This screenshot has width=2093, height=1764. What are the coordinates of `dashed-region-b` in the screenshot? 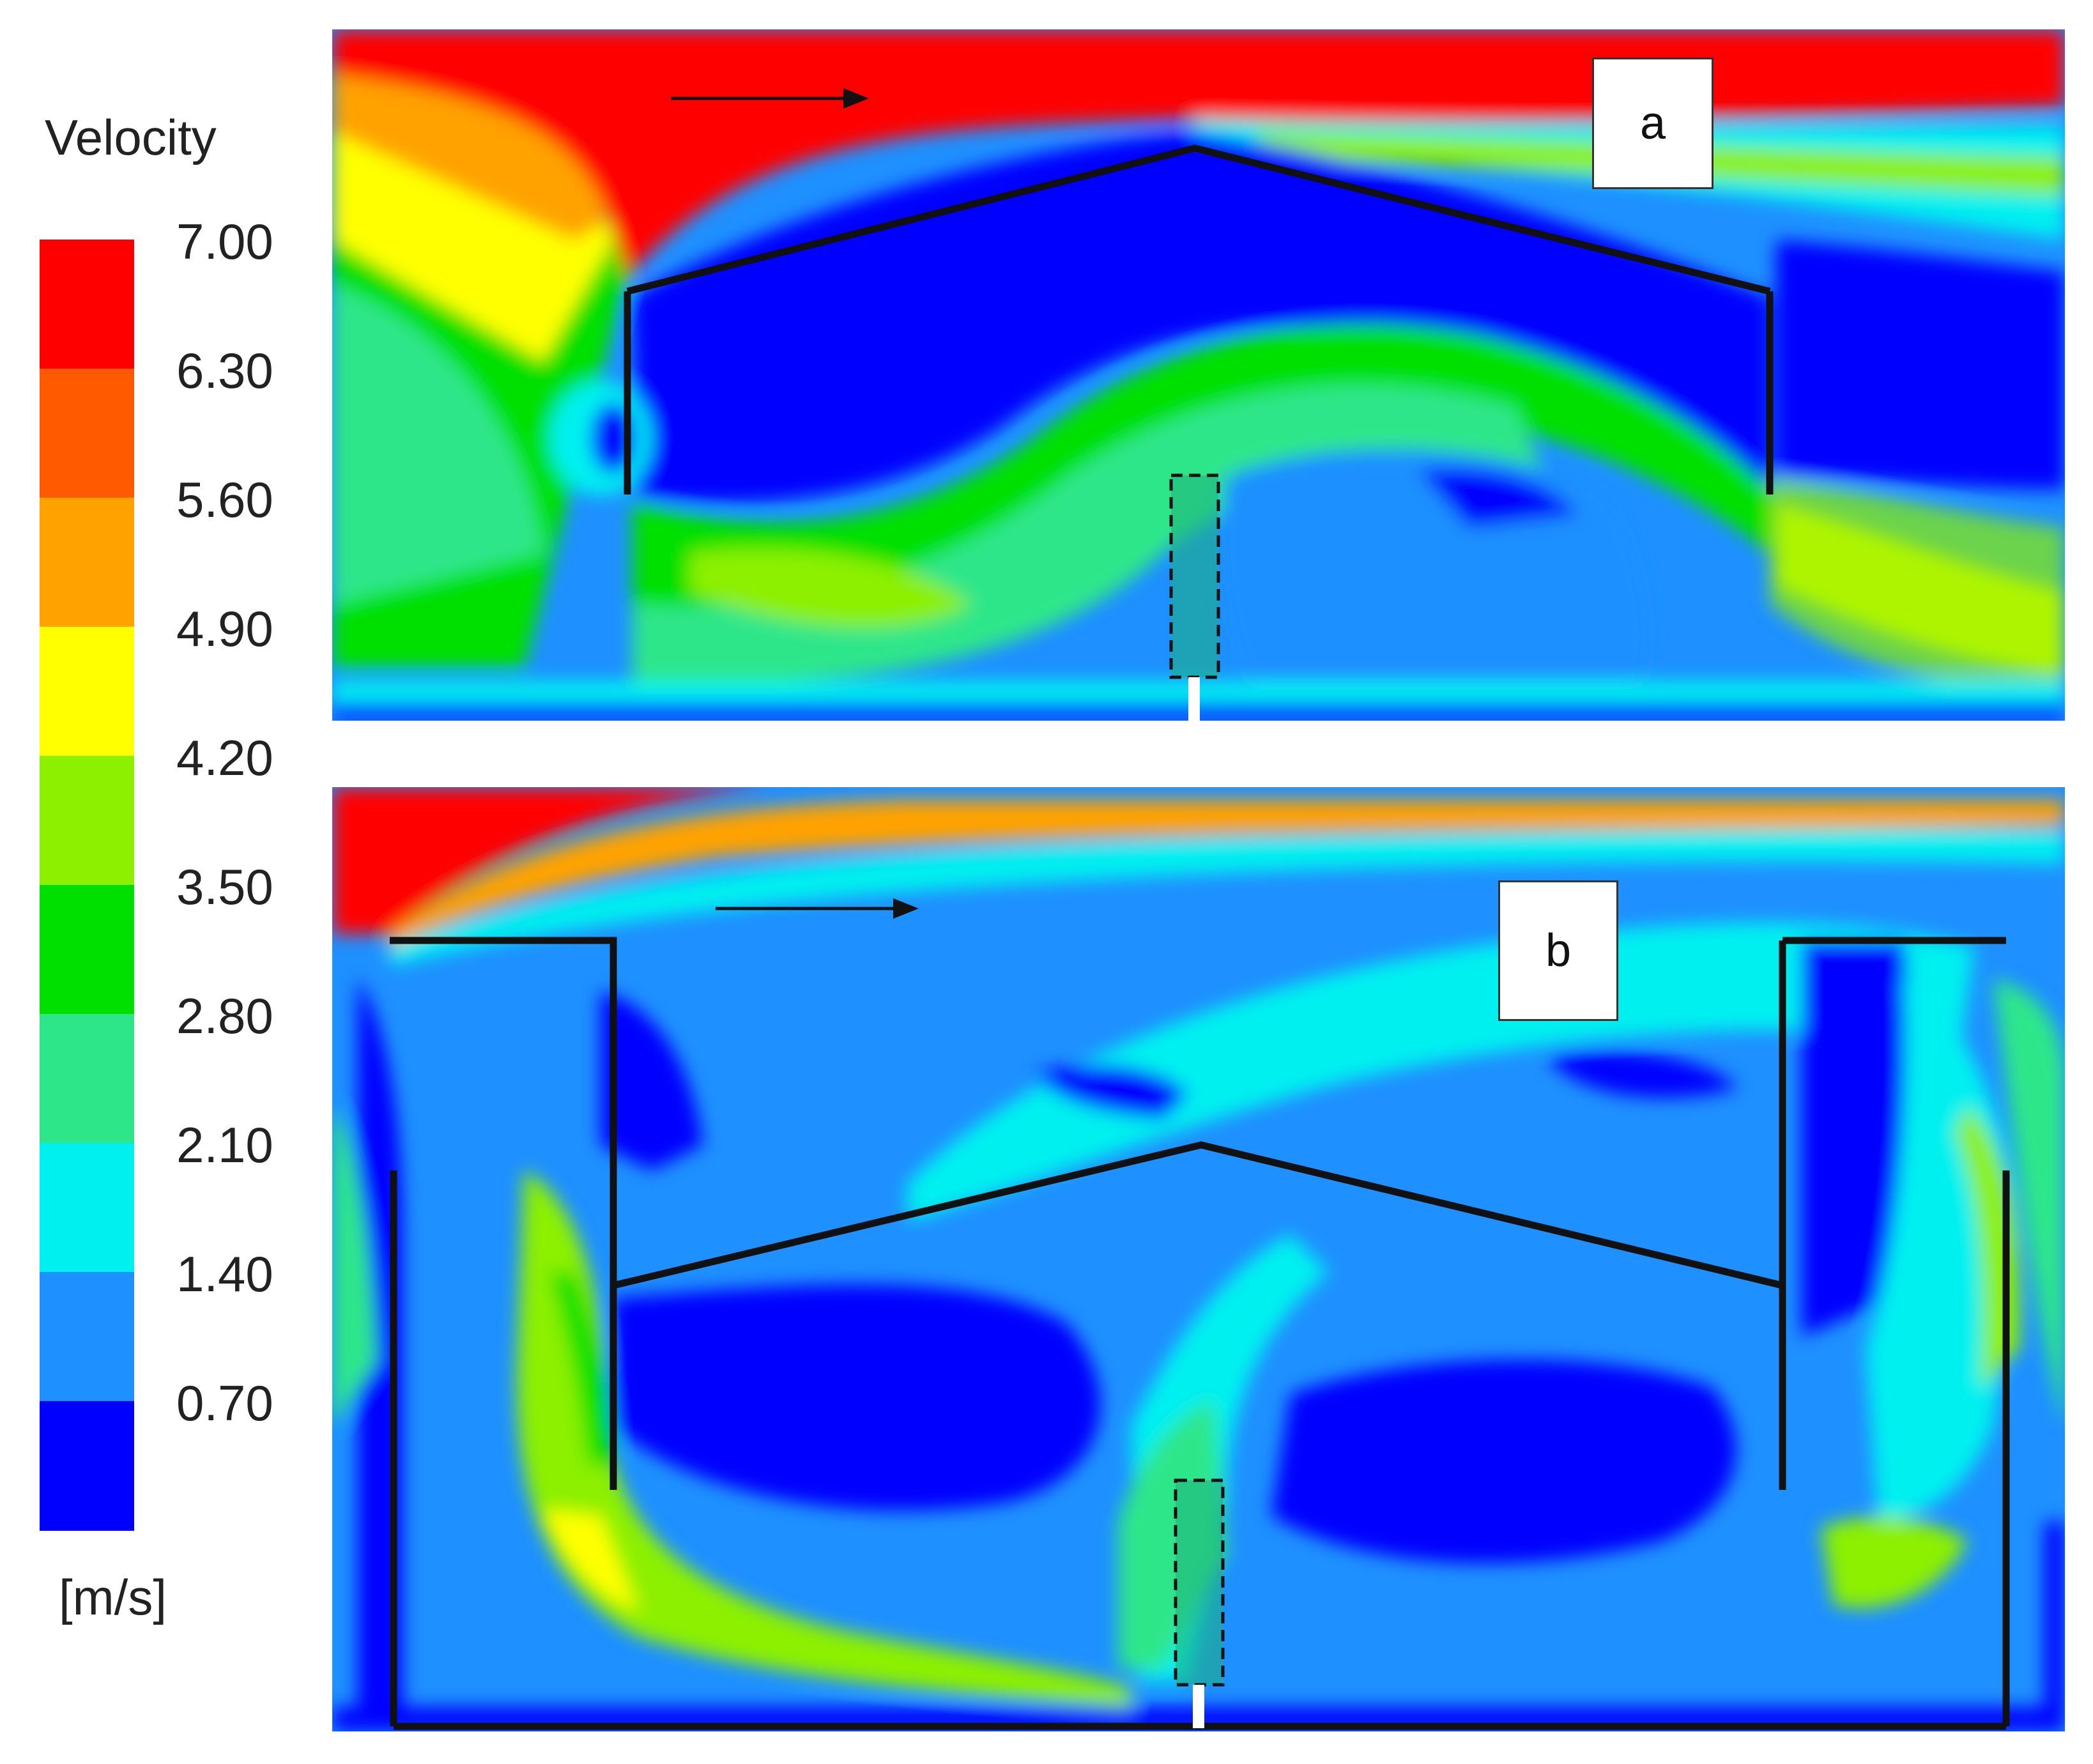 It's located at (1199, 1582).